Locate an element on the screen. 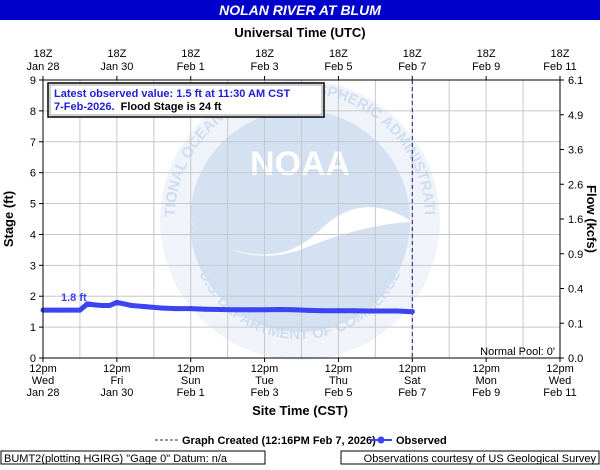 Image resolution: width=600 pixels, height=470 pixels. bottom-tick-date: Feb 9 is located at coordinates (486, 393).